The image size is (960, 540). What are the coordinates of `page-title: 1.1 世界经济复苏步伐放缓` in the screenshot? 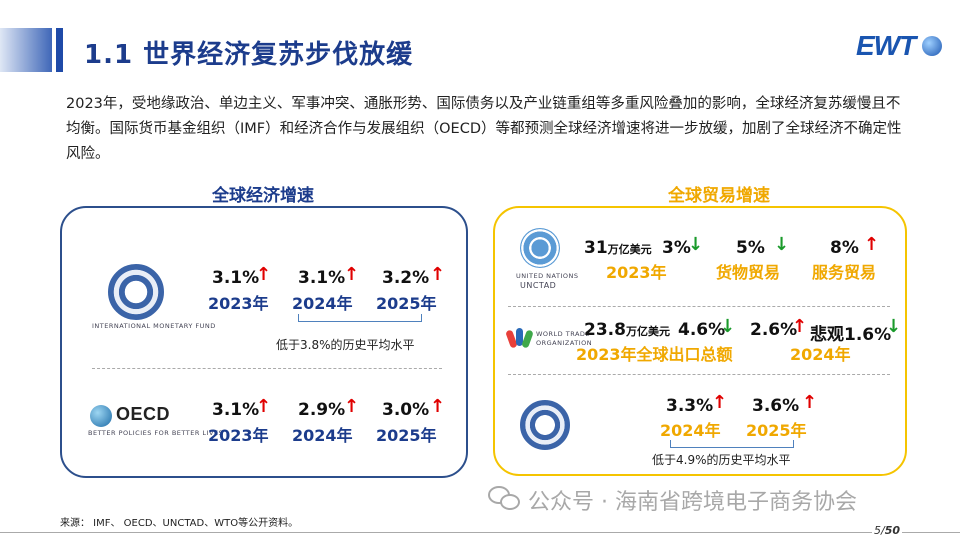 It's located at (249, 55).